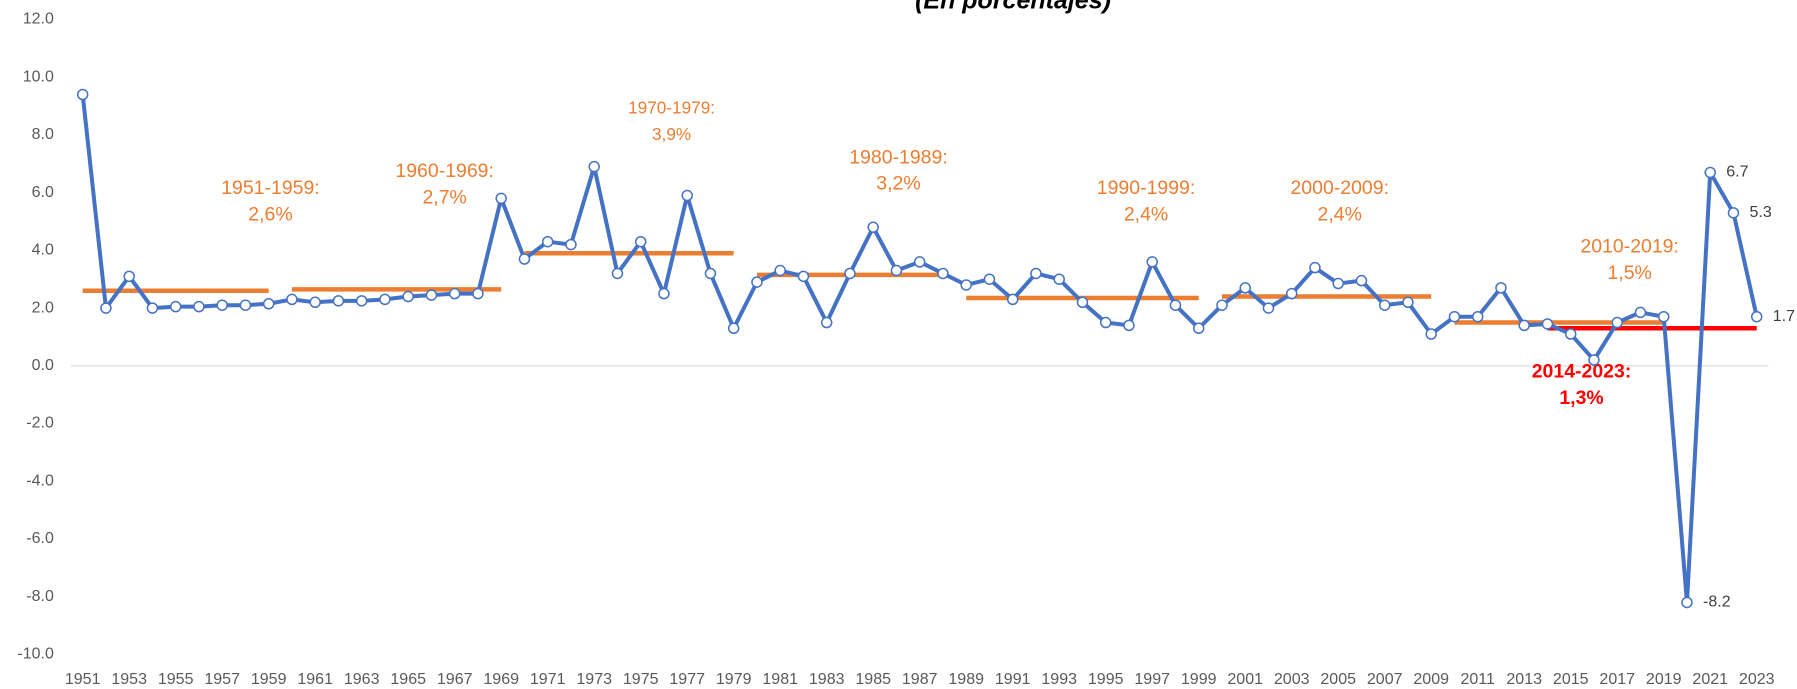 The width and height of the screenshot is (1797, 689). I want to click on average-value-label: 3,2%, so click(898, 184).